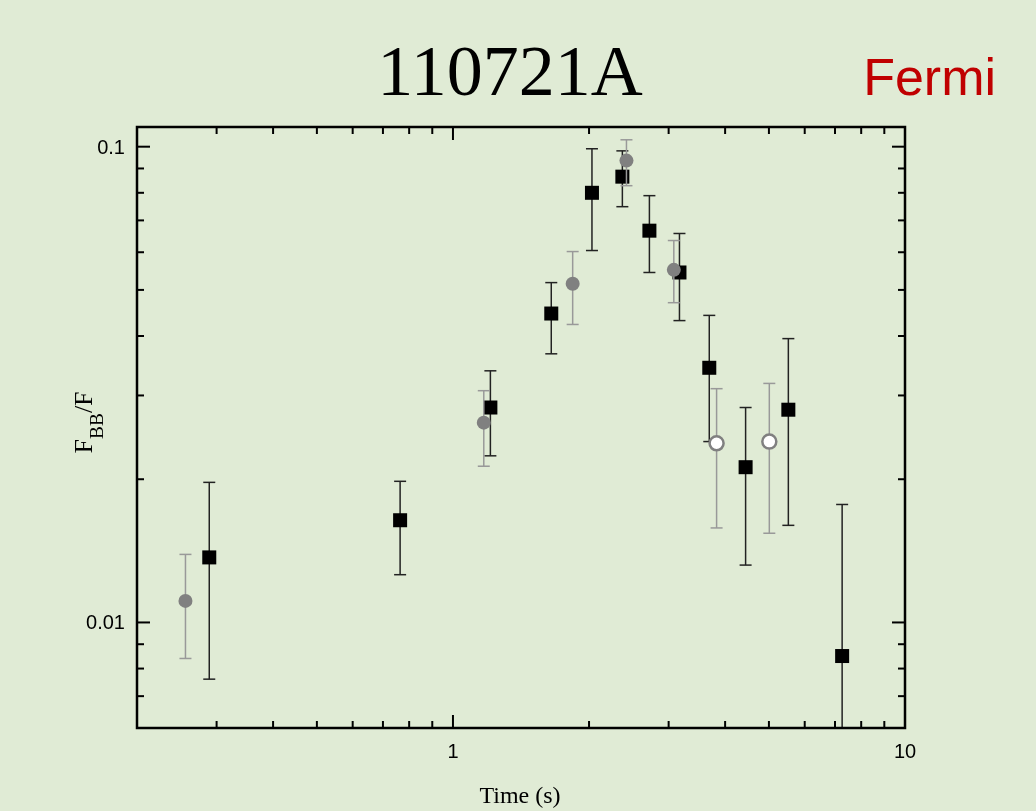 Image resolution: width=1036 pixels, height=811 pixels. Describe the element at coordinates (905, 751) in the screenshot. I see `x-tick-label: 10` at that location.